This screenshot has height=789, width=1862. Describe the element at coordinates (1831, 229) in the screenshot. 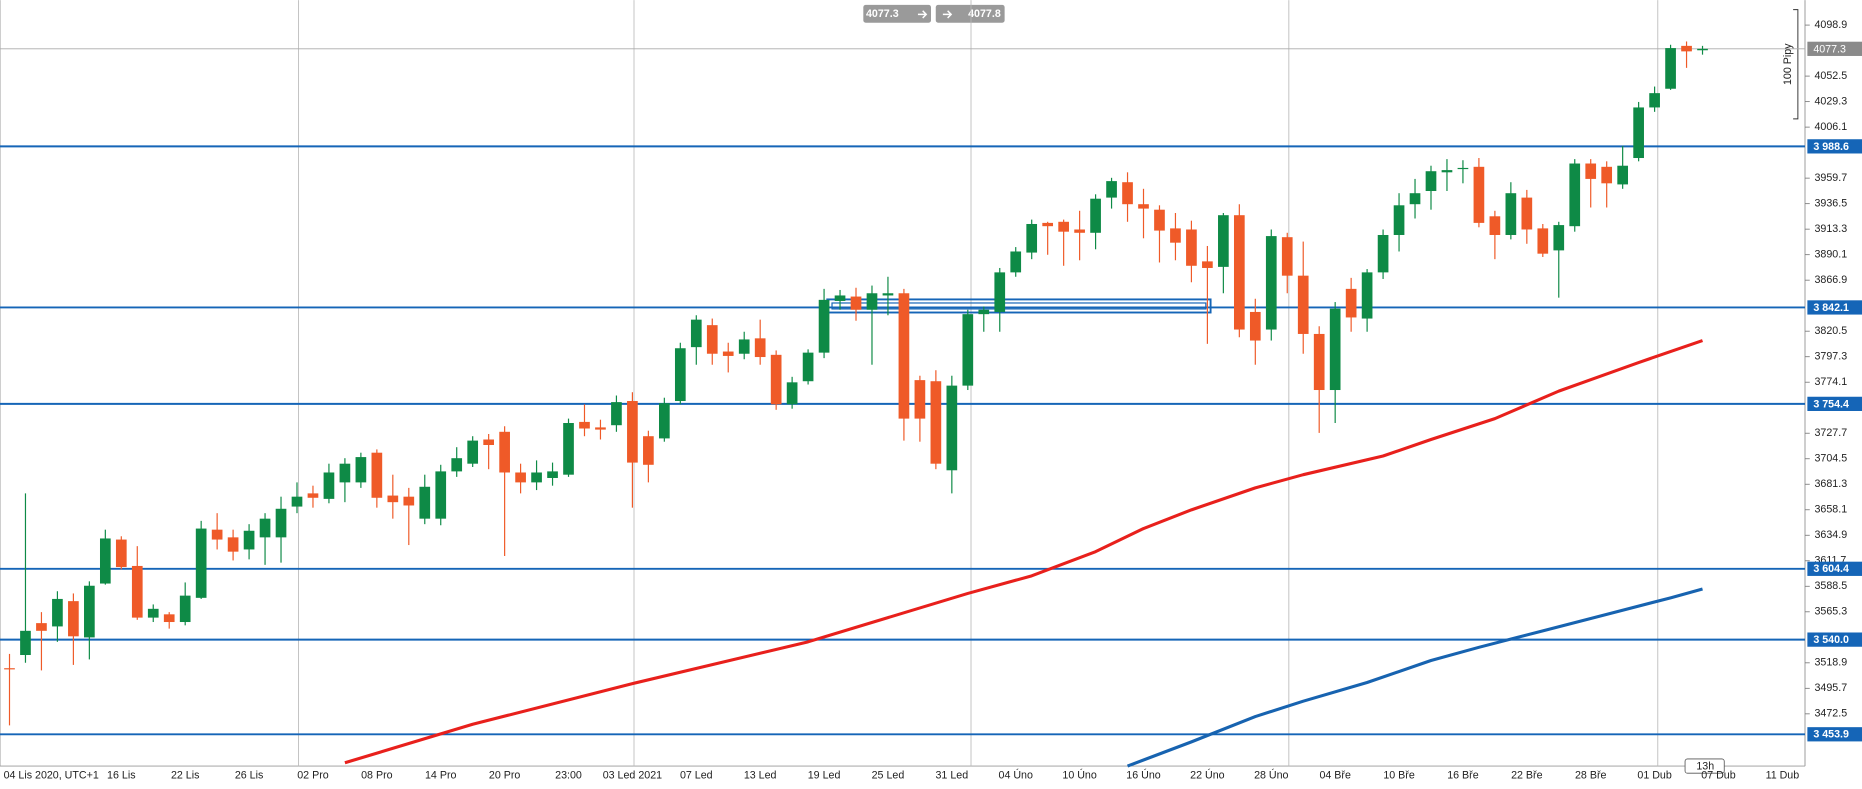

I see `y-tick-label: 3913.3` at that location.